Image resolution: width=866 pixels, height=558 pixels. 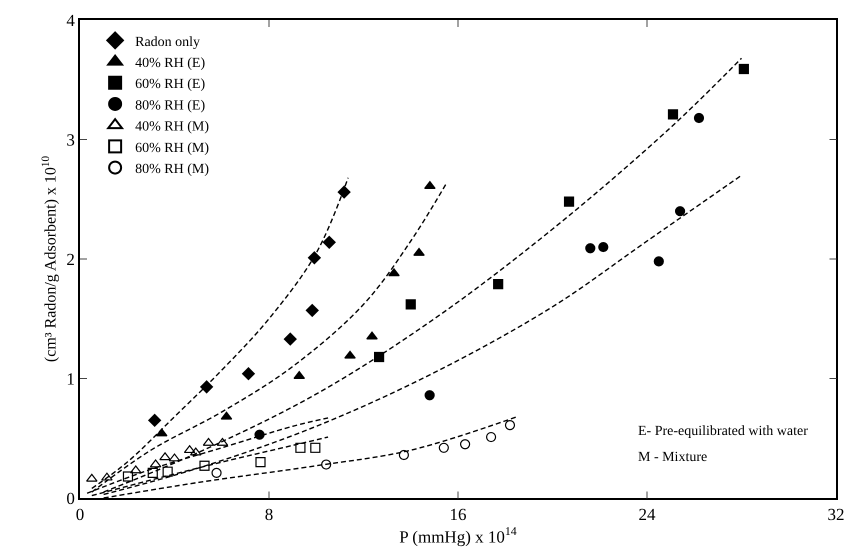 What do you see at coordinates (647, 514) in the screenshot?
I see `x-tick-label: 24` at bounding box center [647, 514].